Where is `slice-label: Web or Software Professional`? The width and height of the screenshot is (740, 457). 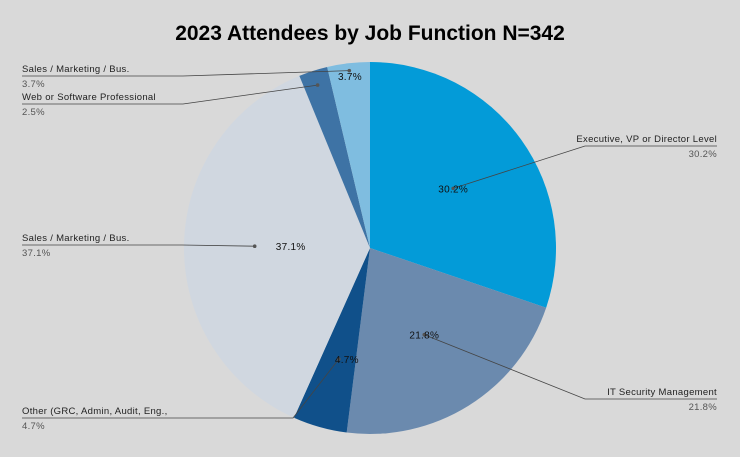 slice-label: Web or Software Professional is located at coordinates (89, 97).